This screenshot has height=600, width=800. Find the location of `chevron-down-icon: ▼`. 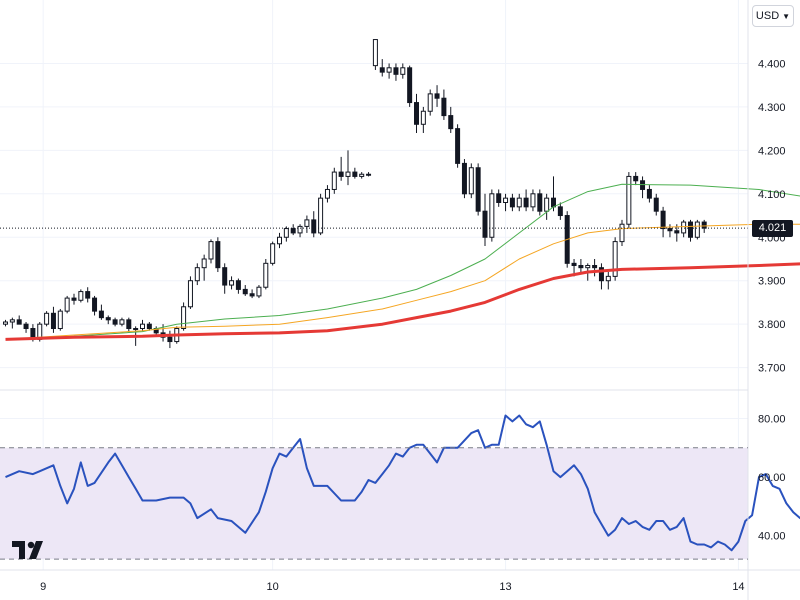

chevron-down-icon: ▼ is located at coordinates (786, 16).